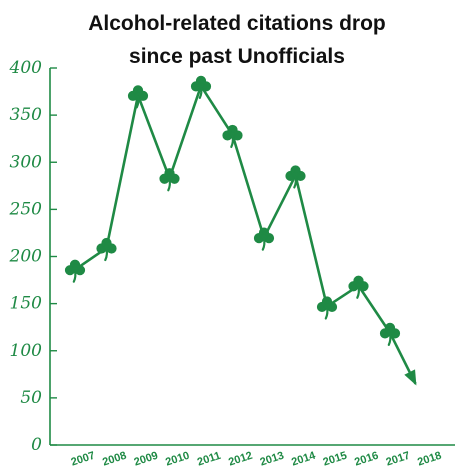 This screenshot has height=475, width=475. Describe the element at coordinates (177, 459) in the screenshot. I see `x-tick-label: 2010` at that location.